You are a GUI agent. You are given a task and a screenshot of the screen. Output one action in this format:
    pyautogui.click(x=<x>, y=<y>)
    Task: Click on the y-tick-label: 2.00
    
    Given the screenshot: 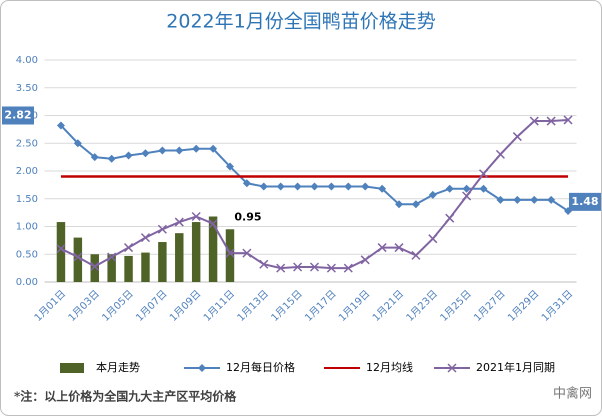 What is the action you would take?
    pyautogui.click(x=27, y=171)
    